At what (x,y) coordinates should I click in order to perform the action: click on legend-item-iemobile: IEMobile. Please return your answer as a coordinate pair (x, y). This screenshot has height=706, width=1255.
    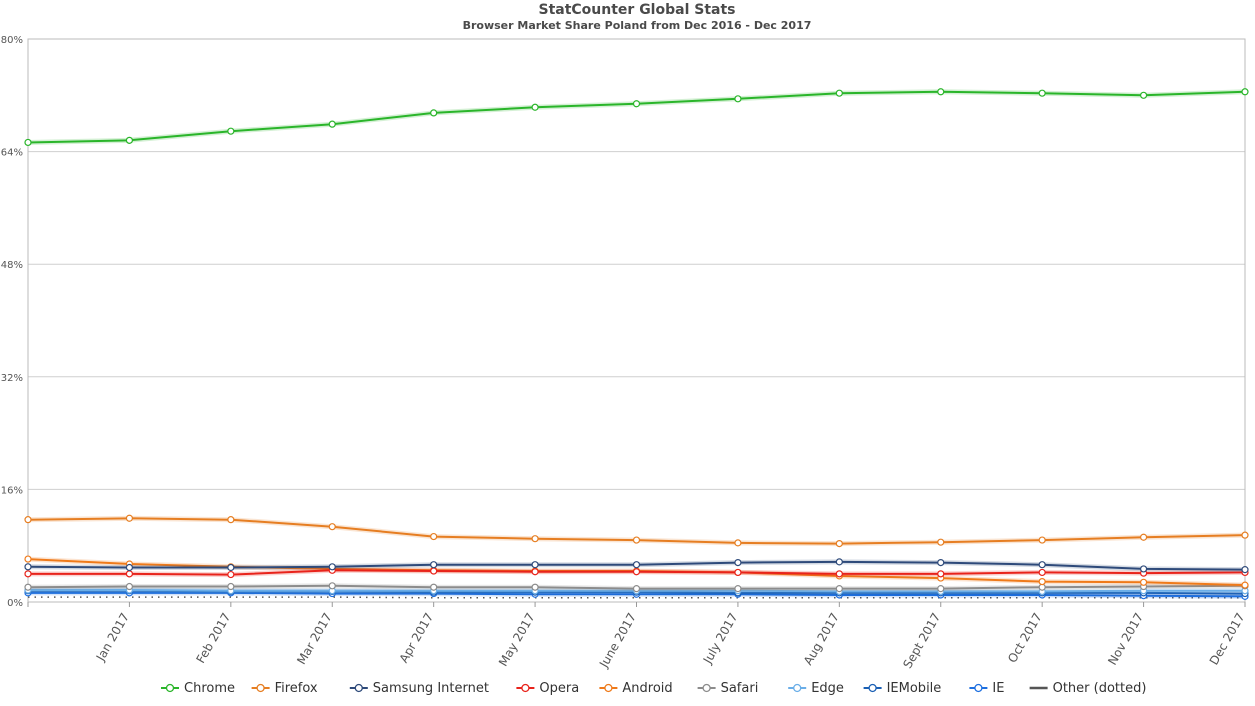
    Looking at the image, I should click on (902, 688).